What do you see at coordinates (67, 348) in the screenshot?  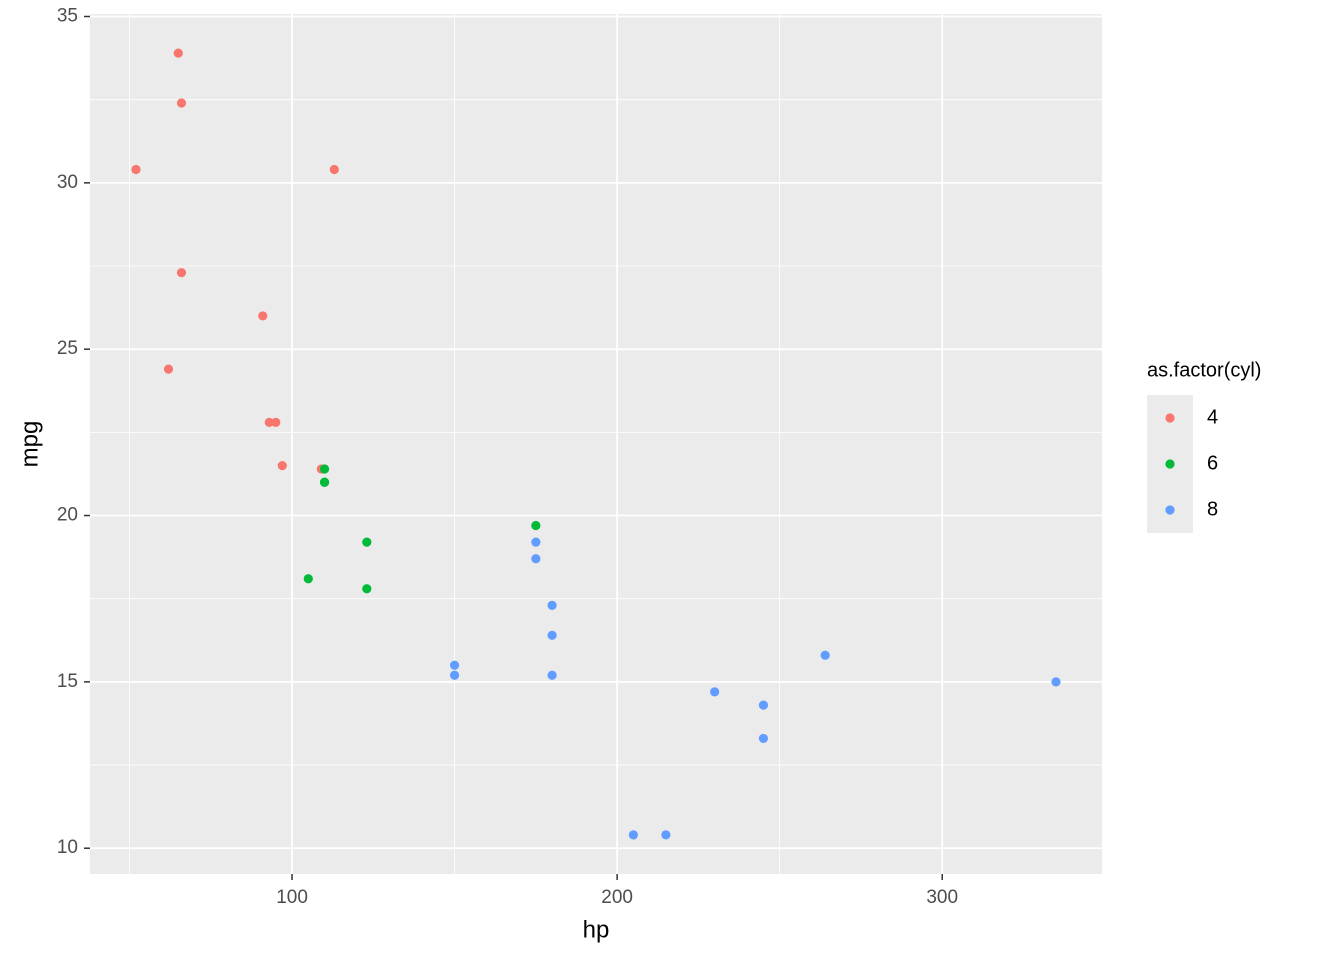 I see `y-tick-label: 25` at bounding box center [67, 348].